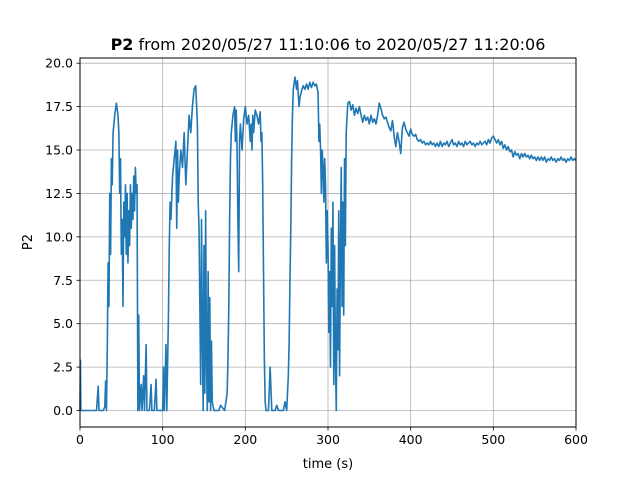 Image resolution: width=640 pixels, height=480 pixels. Describe the element at coordinates (411, 439) in the screenshot. I see `x-tick-label: 400` at that location.